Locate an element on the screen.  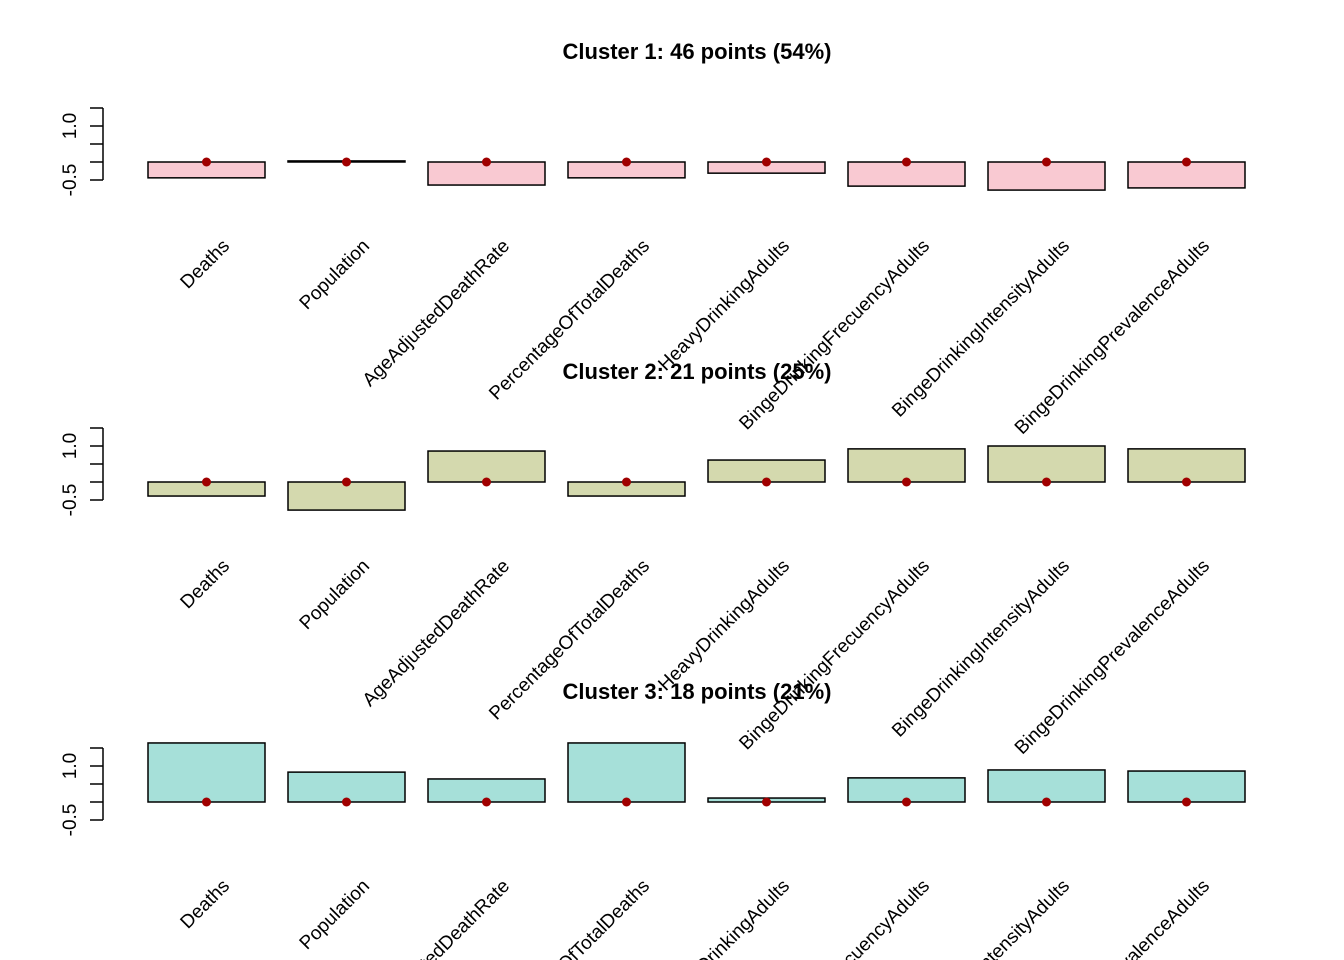
chart-title: Cluster 2: 21 points (25%) is located at coordinates (697, 371).